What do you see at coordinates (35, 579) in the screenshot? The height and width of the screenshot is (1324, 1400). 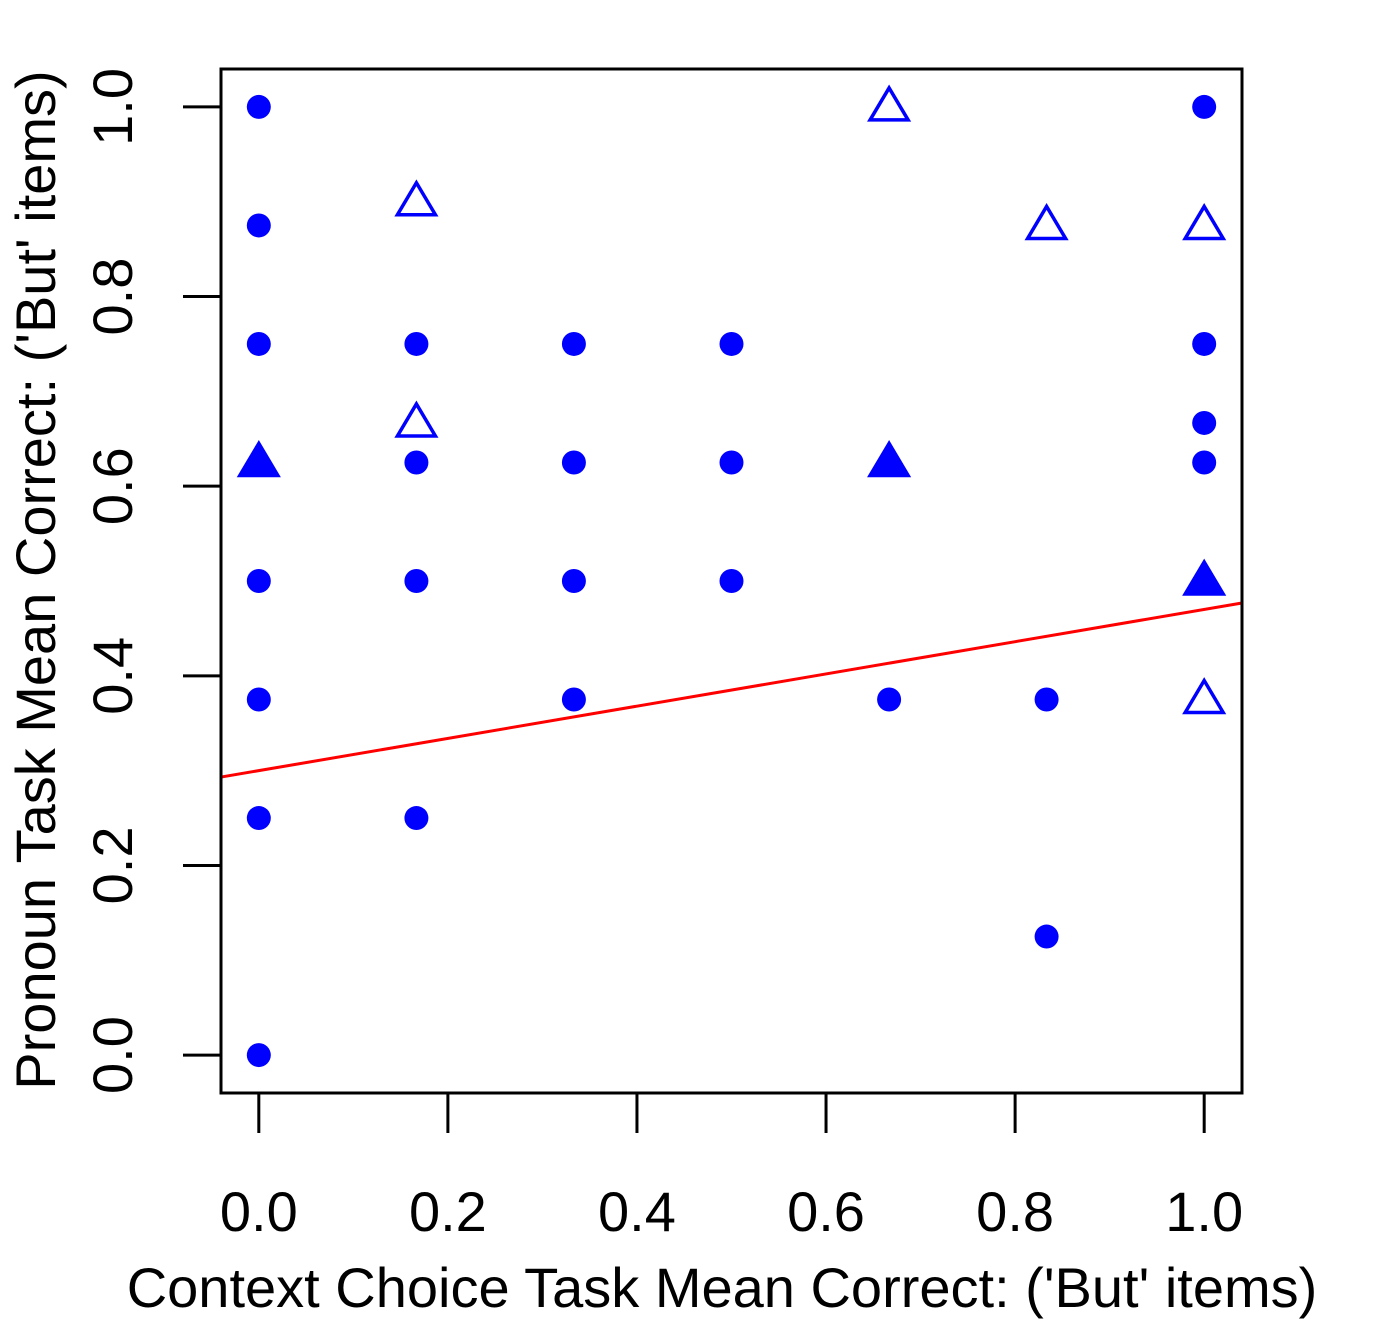 I see `y-axis-label: Pronoun Task Mean Correct: ('But' items)` at bounding box center [35, 579].